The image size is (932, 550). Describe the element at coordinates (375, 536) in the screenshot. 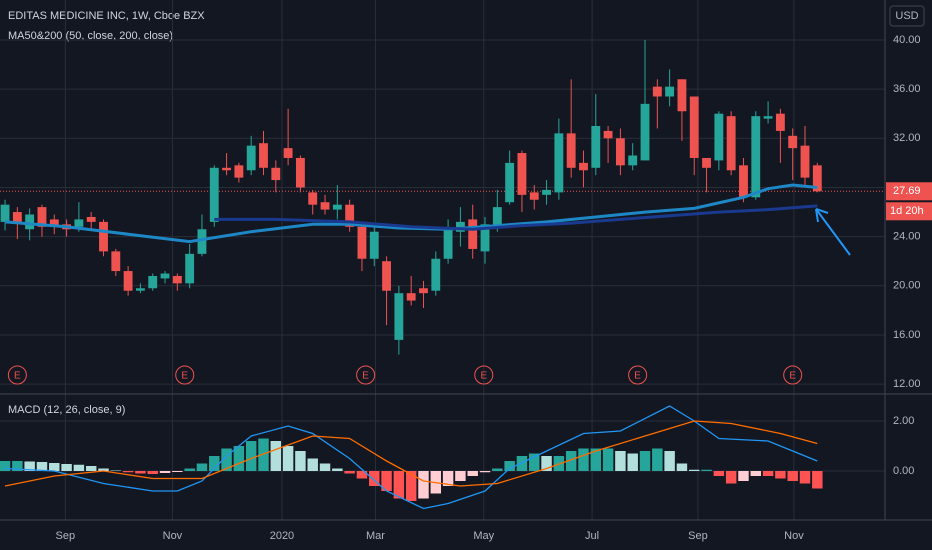

I see `x-tick-label: Mar` at that location.